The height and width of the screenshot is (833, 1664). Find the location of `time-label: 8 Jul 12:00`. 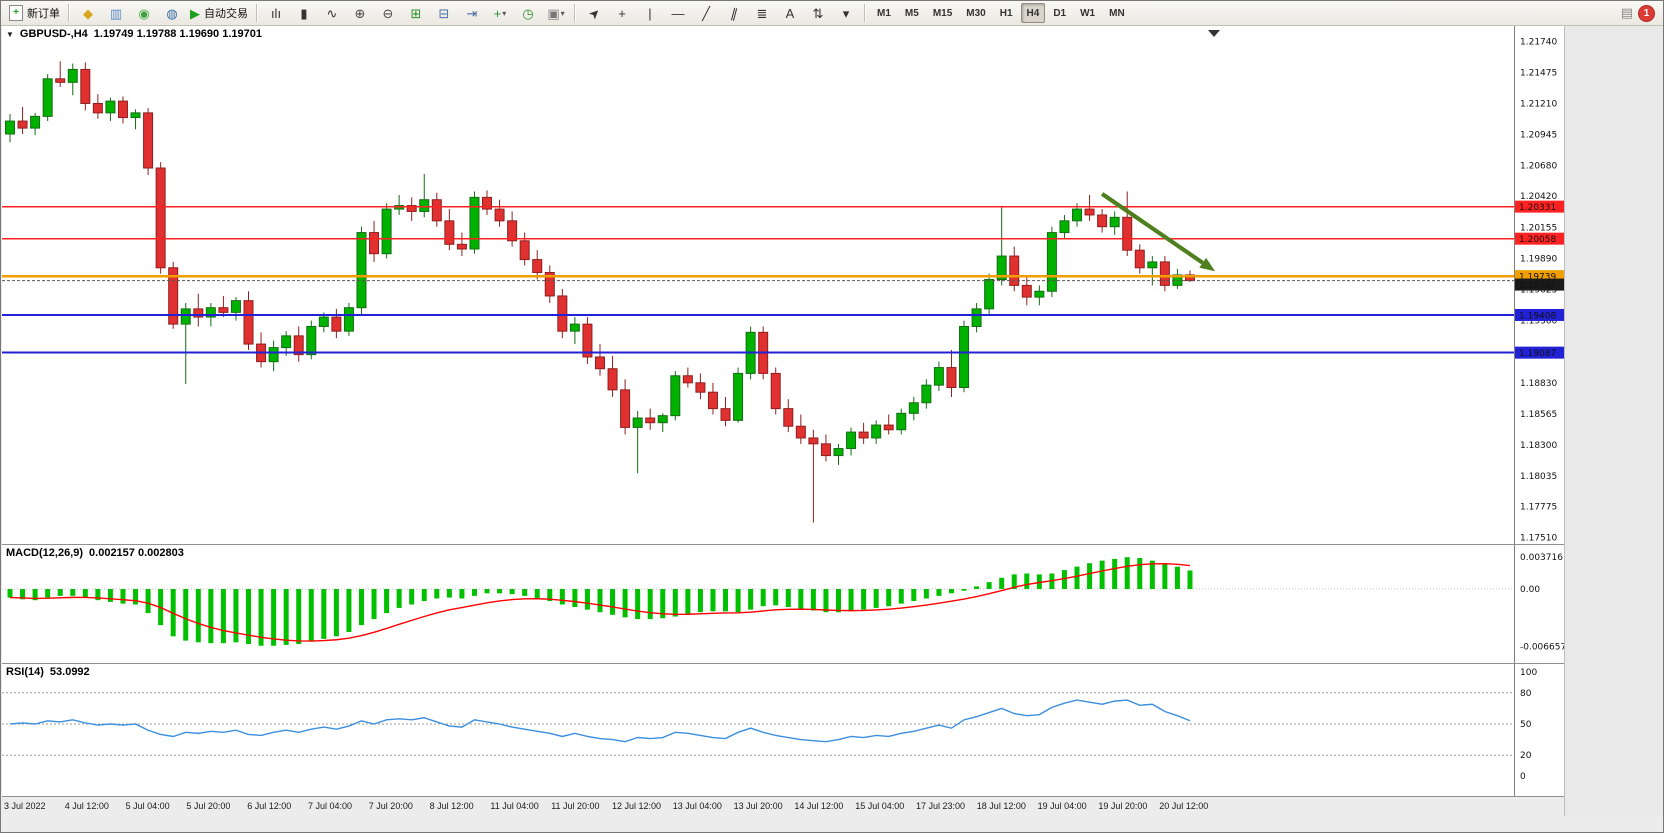

time-label: 8 Jul 12:00 is located at coordinates (451, 806).